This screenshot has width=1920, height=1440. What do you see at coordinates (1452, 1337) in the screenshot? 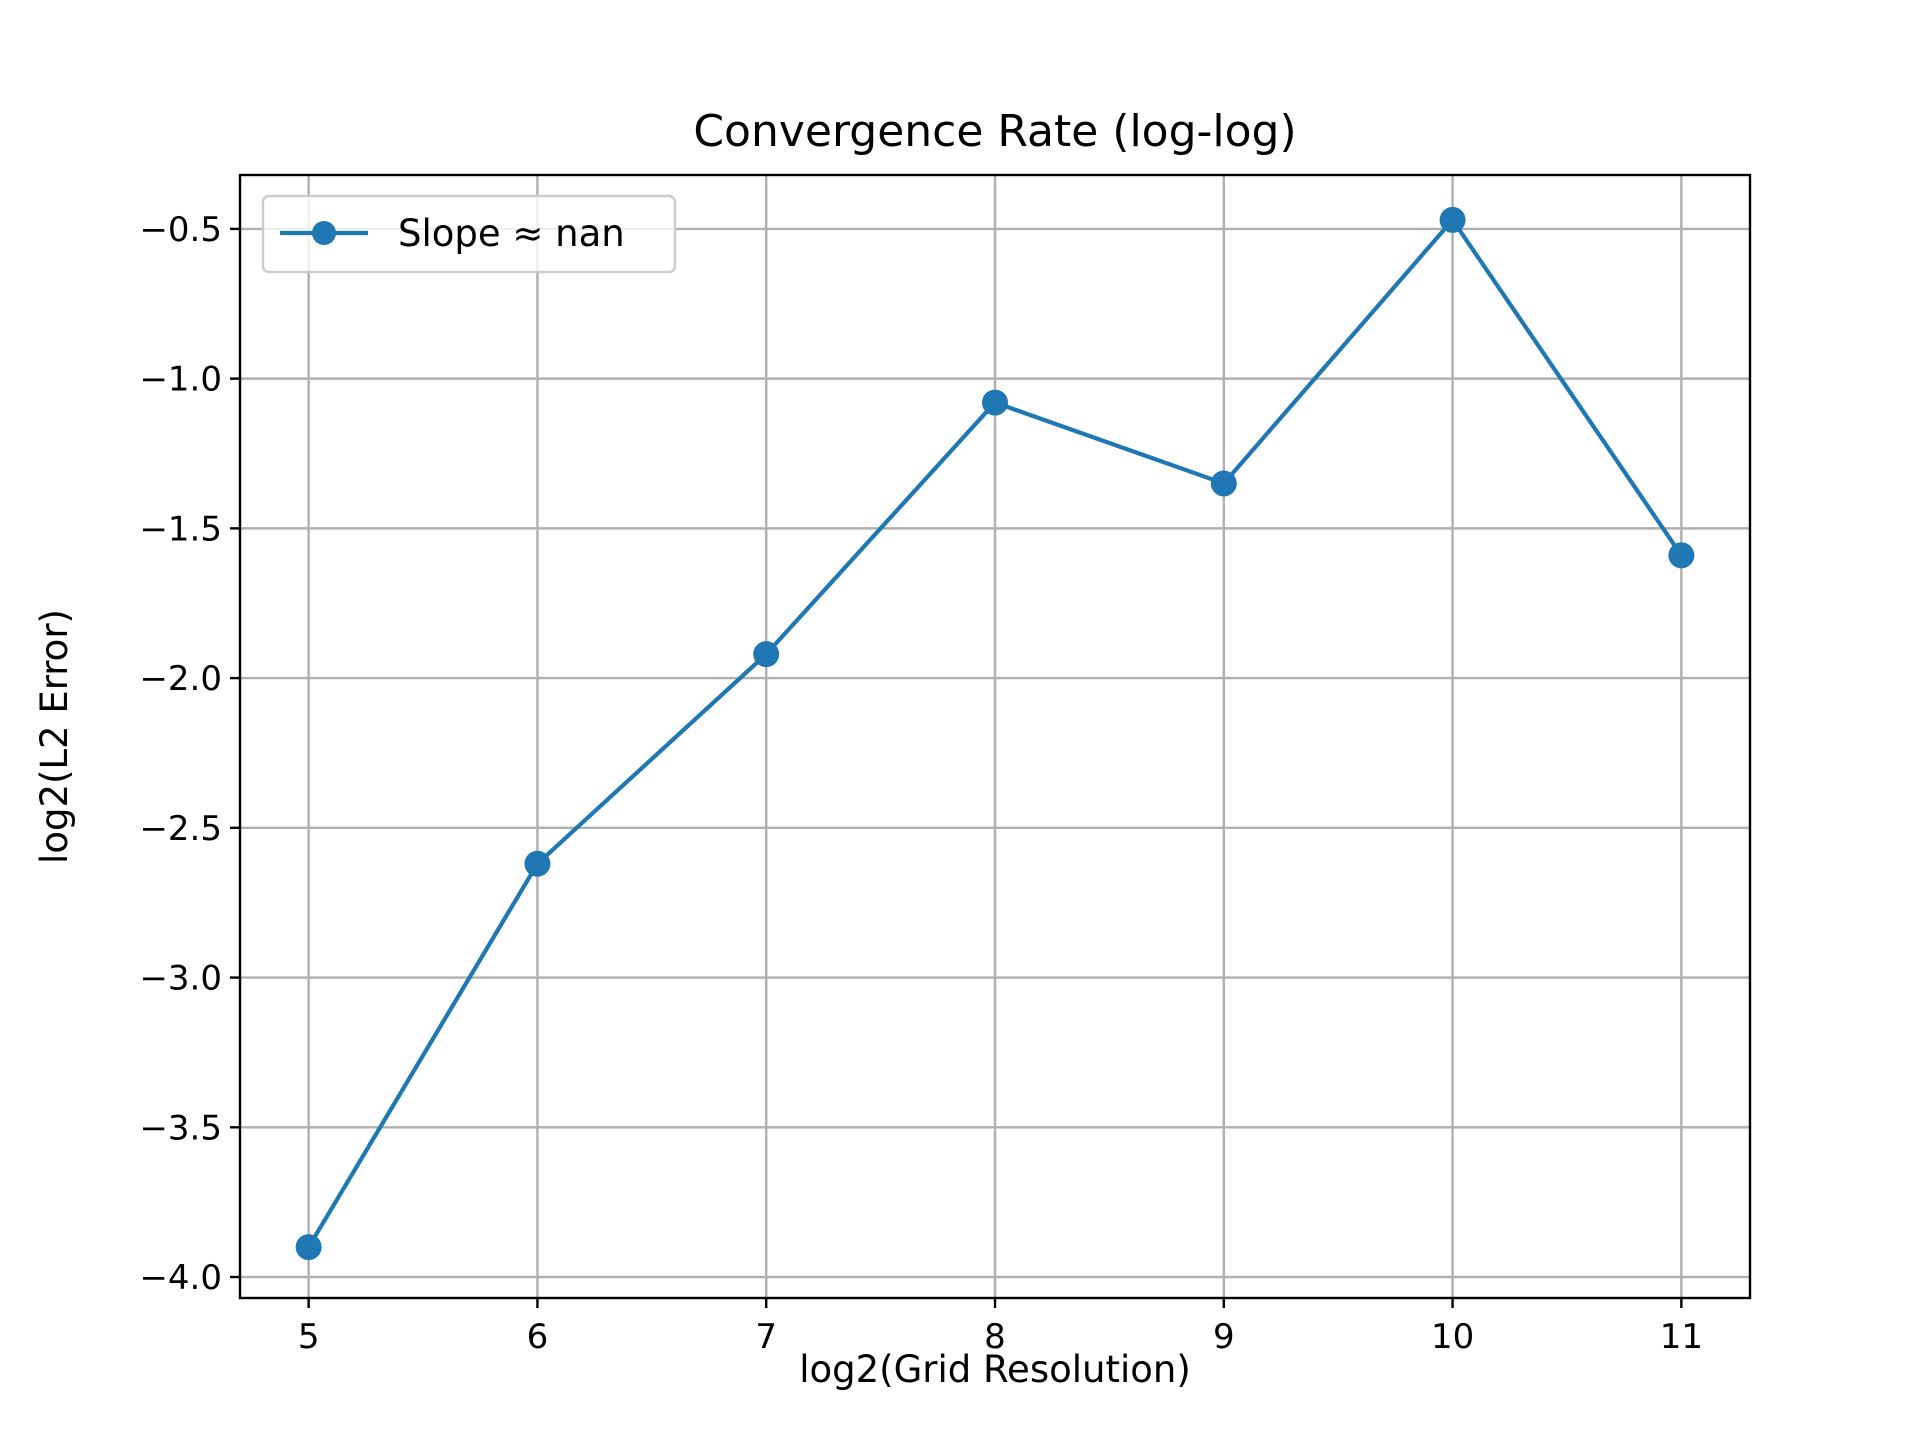
I see `x-tick-label: 10` at bounding box center [1452, 1337].